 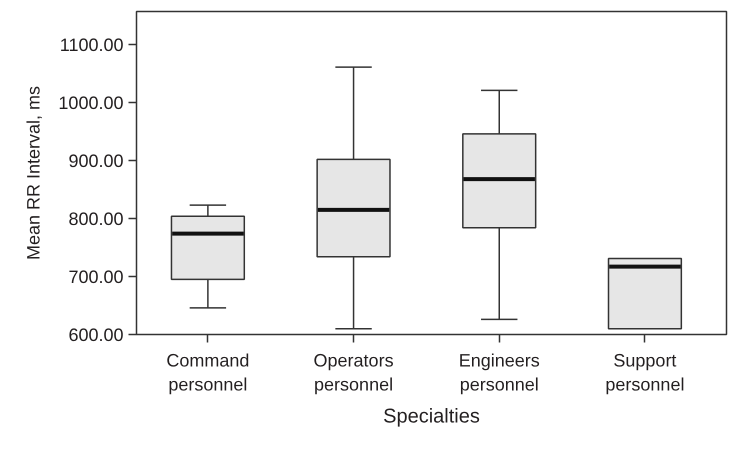 I want to click on y-tick-label: 800.00, so click(x=96, y=219).